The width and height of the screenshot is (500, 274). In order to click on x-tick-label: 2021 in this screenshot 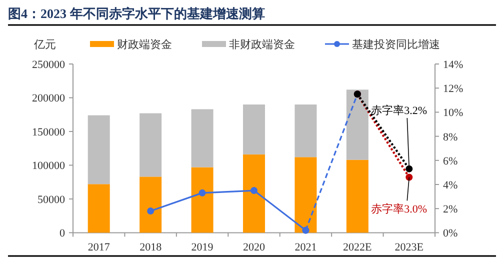, I will do `click(305, 248)`.